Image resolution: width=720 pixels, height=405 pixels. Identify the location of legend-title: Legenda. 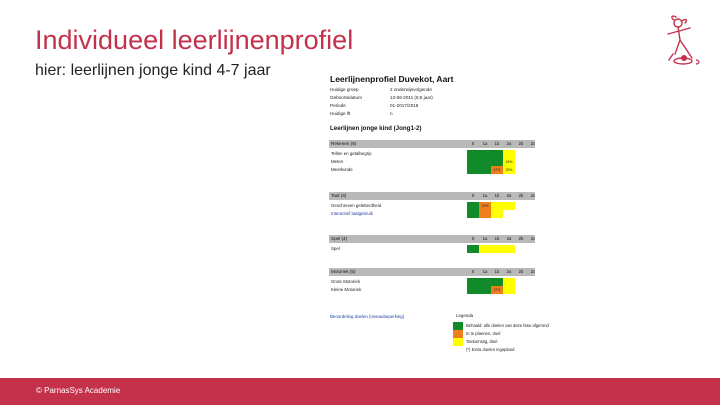
(465, 315).